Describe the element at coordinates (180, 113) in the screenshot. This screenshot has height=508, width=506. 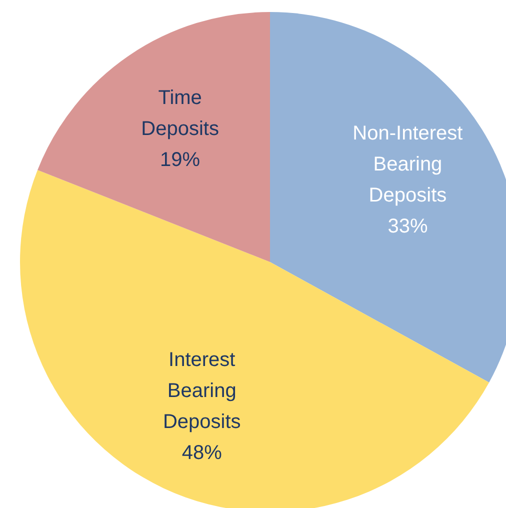
I see `slice-label: Time Deposits` at that location.